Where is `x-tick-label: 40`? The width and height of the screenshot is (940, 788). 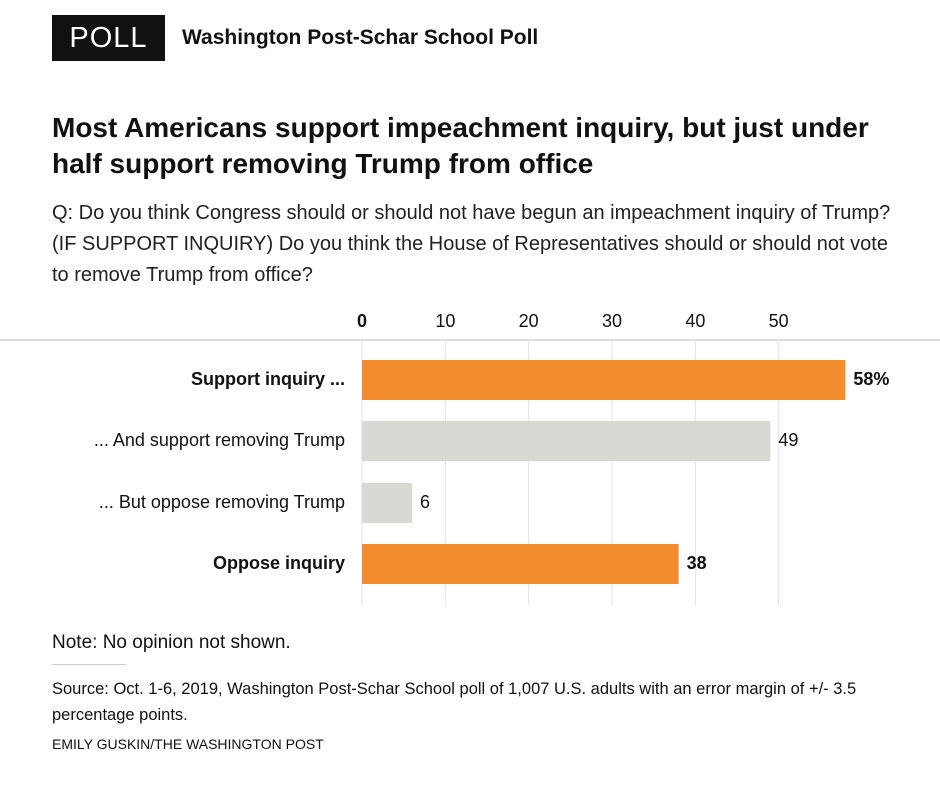
x-tick-label: 40 is located at coordinates (695, 321).